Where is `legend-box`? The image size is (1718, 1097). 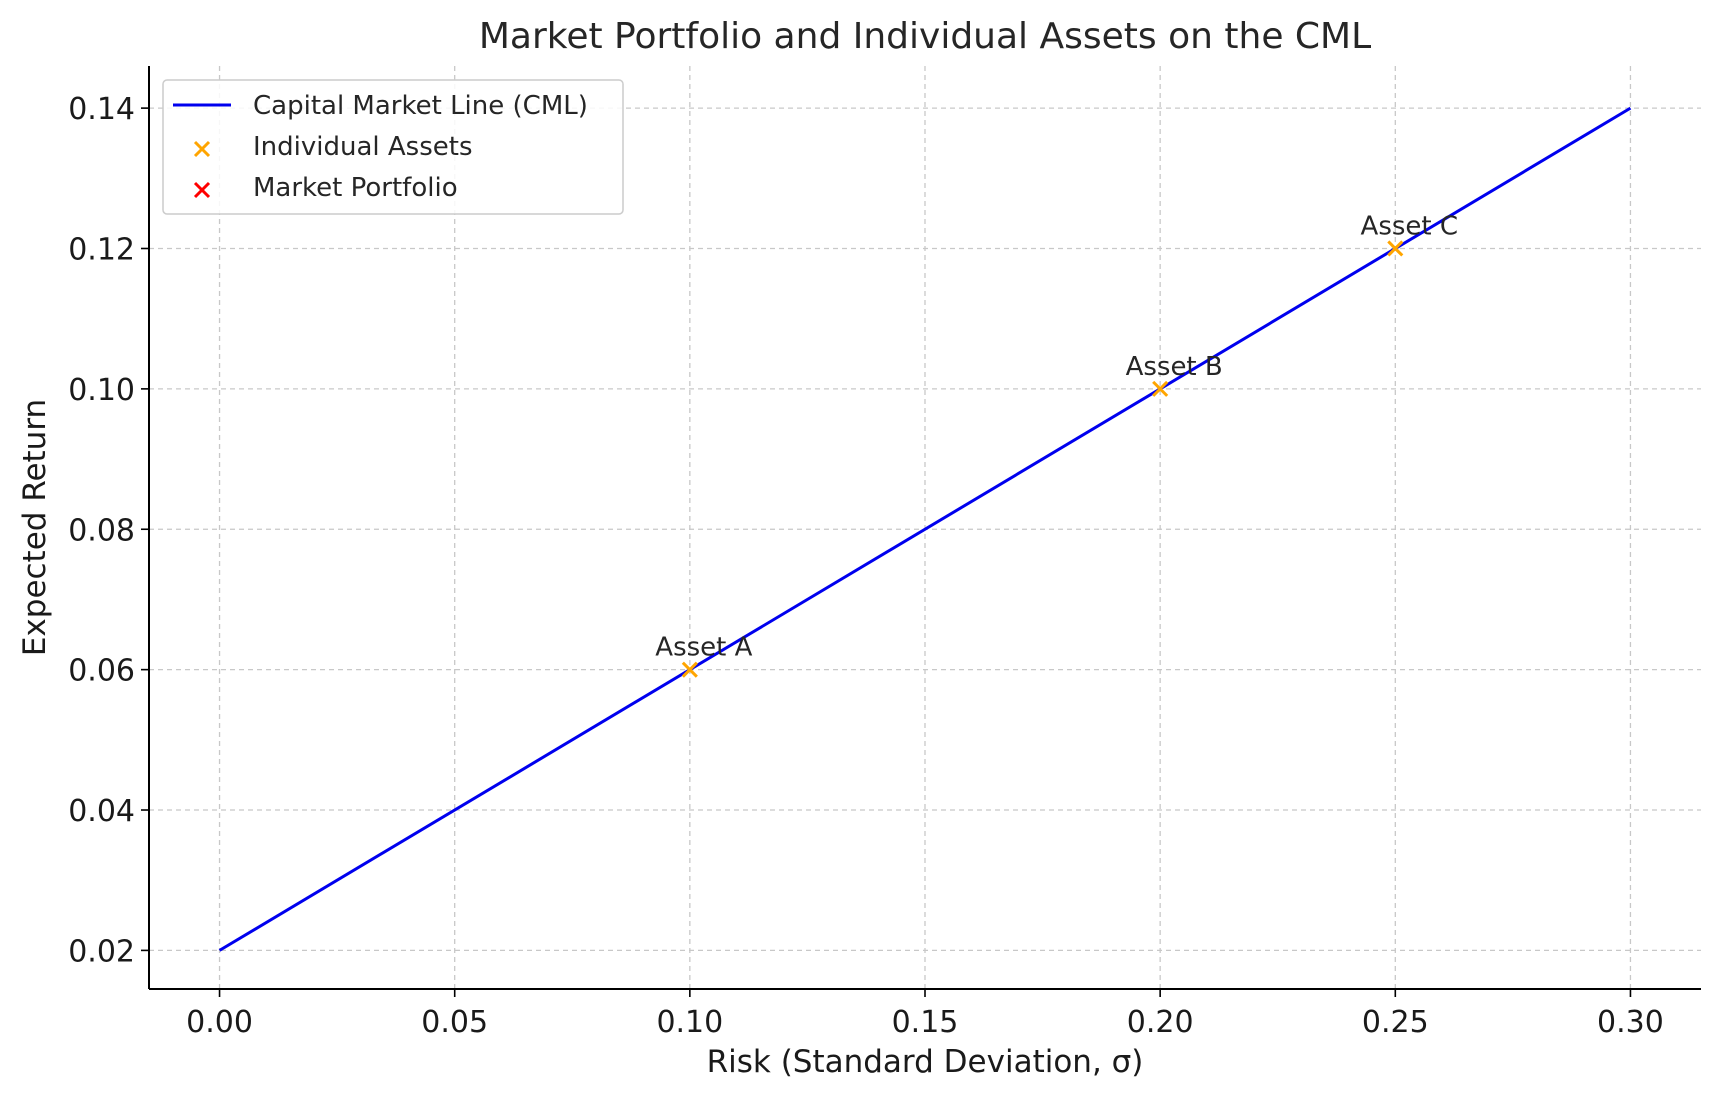 legend-box is located at coordinates (393, 147).